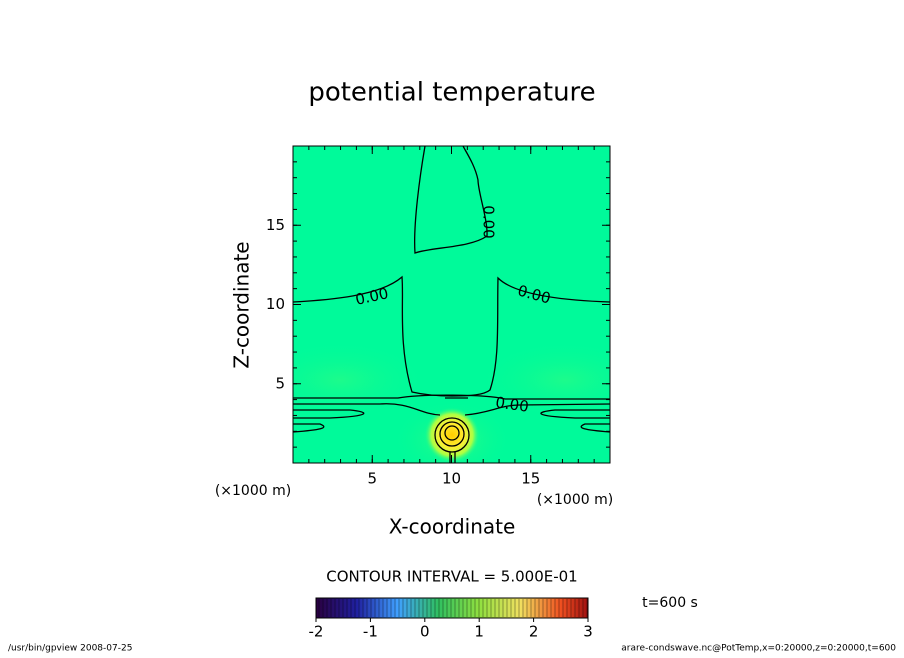 Image resolution: width=904 pixels, height=658 pixels. What do you see at coordinates (670, 603) in the screenshot?
I see `time-label: t=600 s` at bounding box center [670, 603].